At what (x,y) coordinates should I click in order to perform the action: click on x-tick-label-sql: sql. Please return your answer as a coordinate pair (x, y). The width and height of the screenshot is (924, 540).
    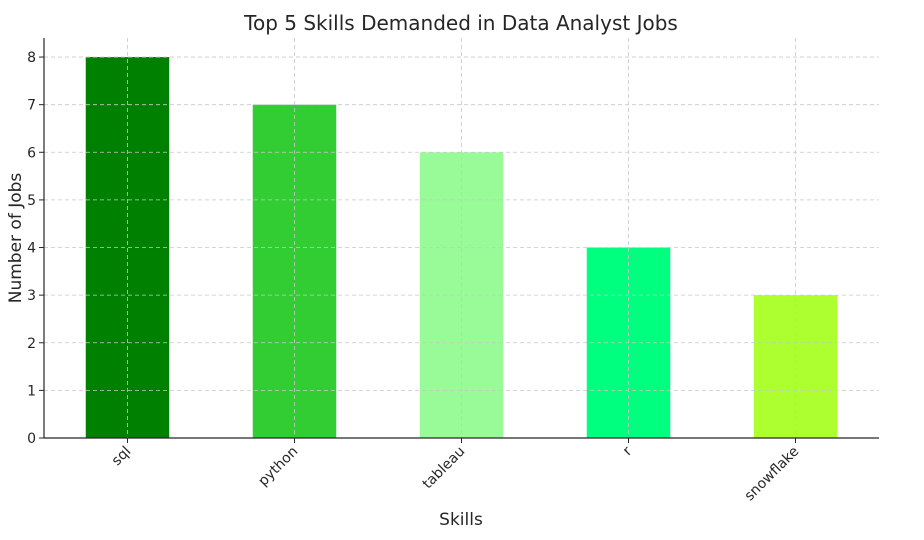
    Looking at the image, I should click on (122, 457).